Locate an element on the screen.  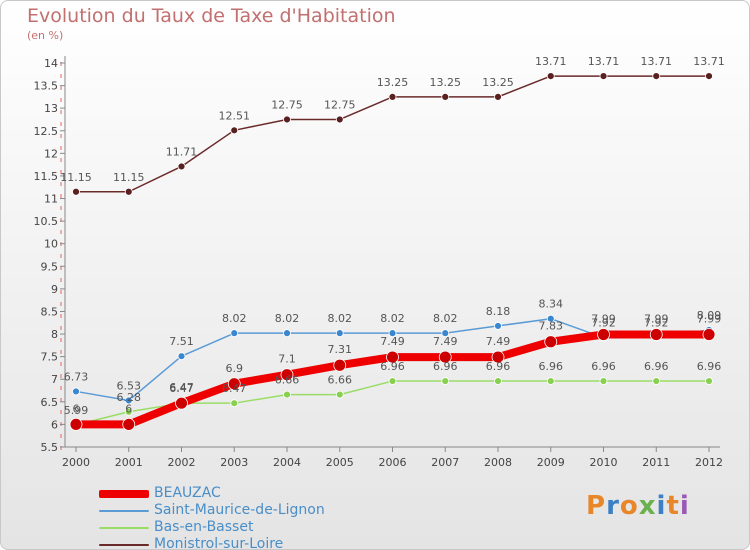
data-label: 6.66 is located at coordinates (340, 380).